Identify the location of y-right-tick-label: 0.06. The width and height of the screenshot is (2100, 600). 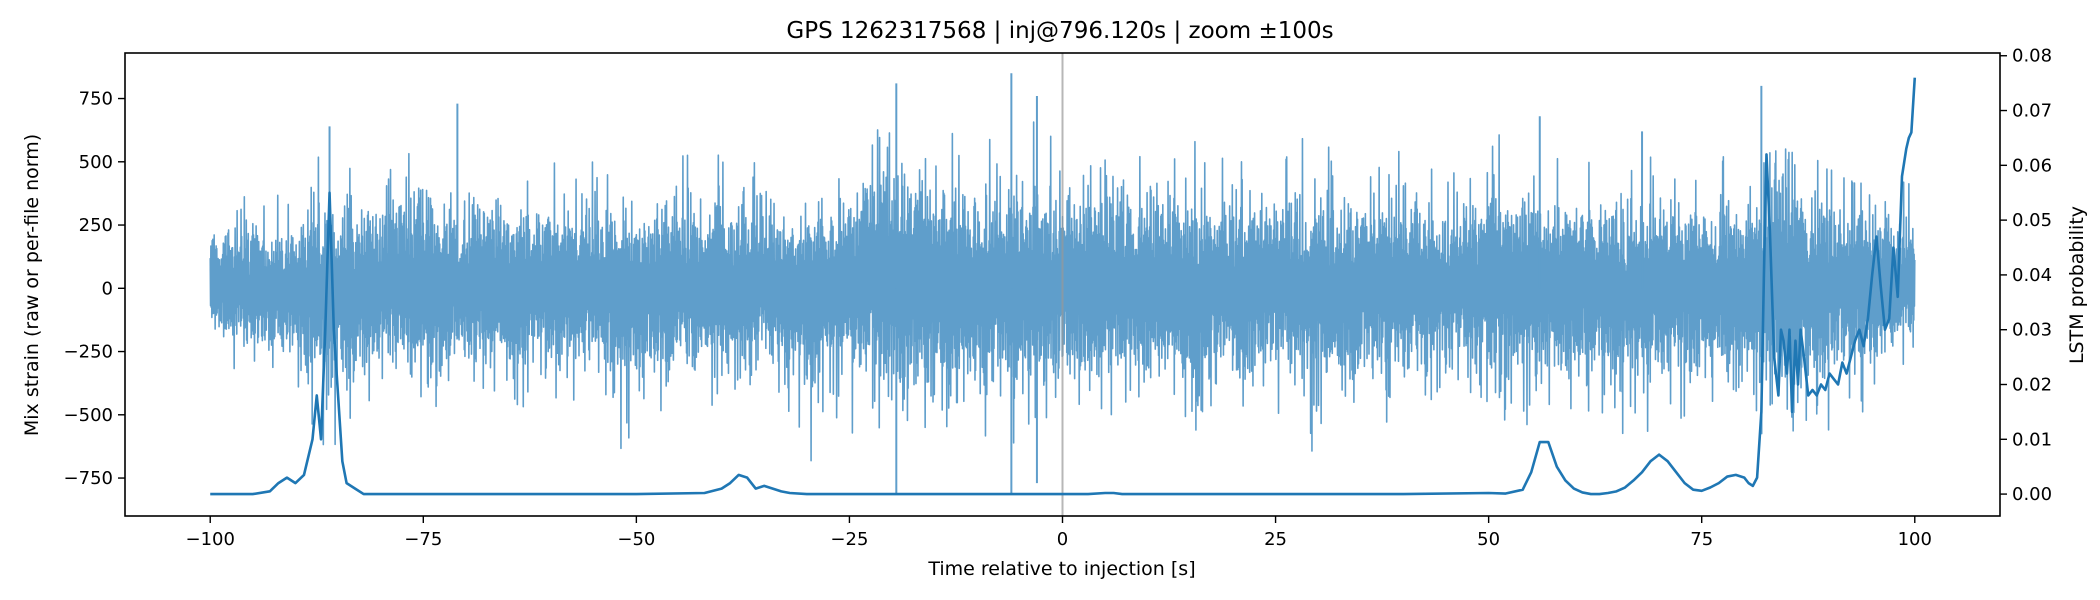
(2032, 165).